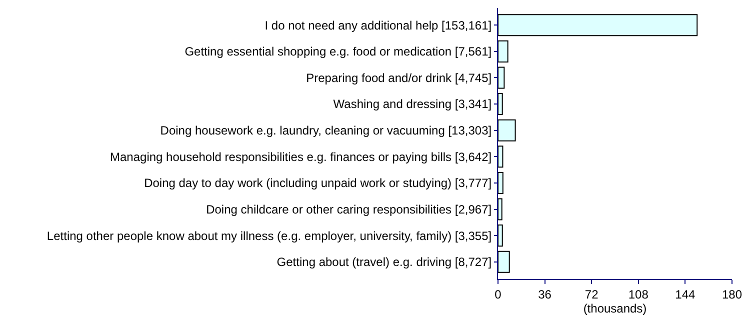 This screenshot has height=320, width=750. What do you see at coordinates (349, 209) in the screenshot?
I see `y-tick-label: Doing childcare or other caring responsibilities [2,967]` at bounding box center [349, 209].